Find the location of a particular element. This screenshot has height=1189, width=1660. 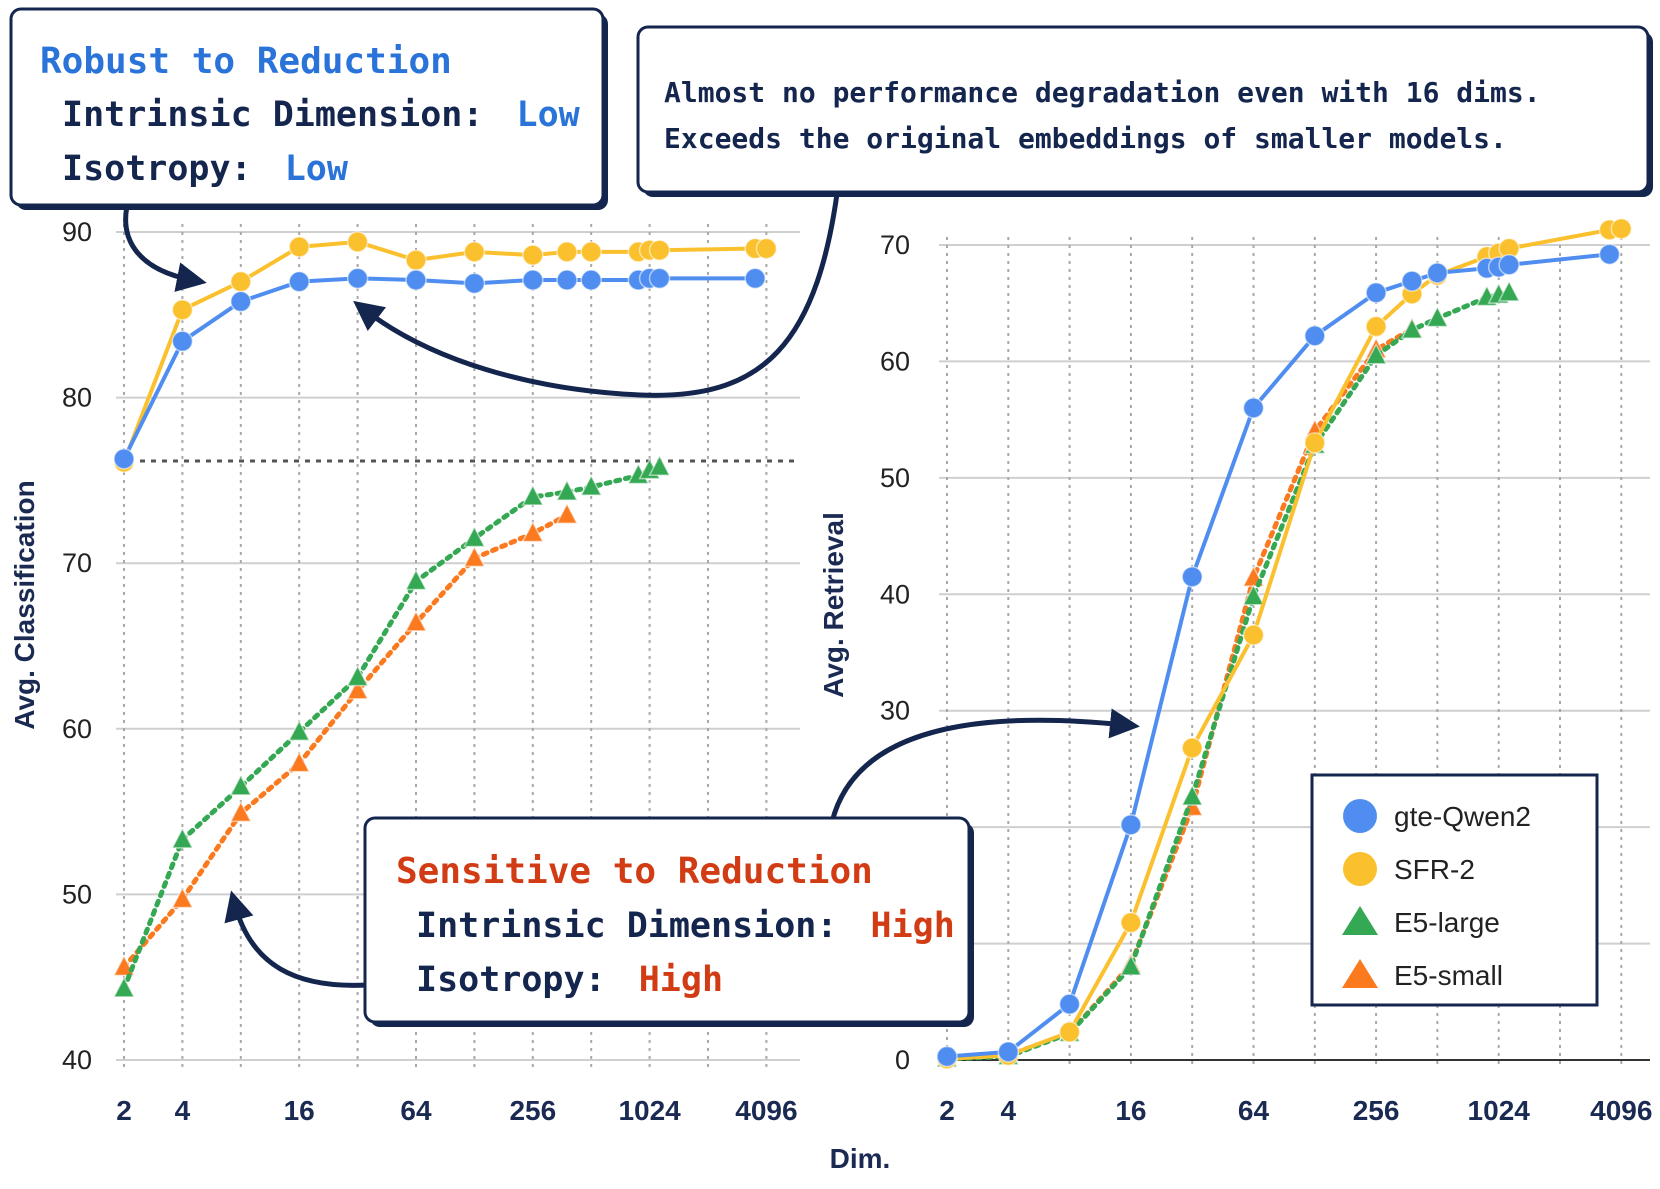

retrieval-xtick-256: 256 is located at coordinates (1376, 1110).